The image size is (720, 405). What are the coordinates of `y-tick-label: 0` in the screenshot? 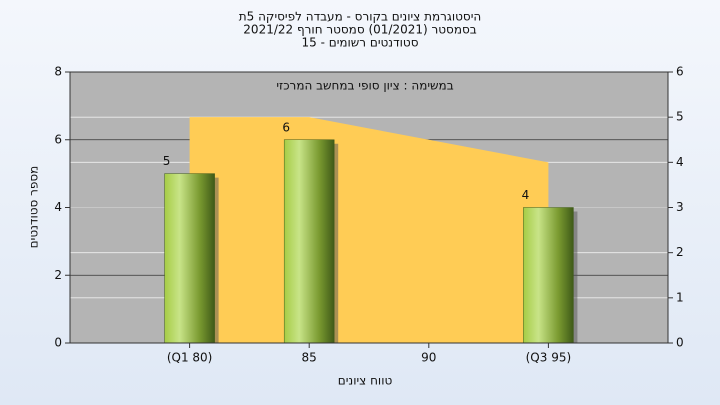 It's located at (58, 343).